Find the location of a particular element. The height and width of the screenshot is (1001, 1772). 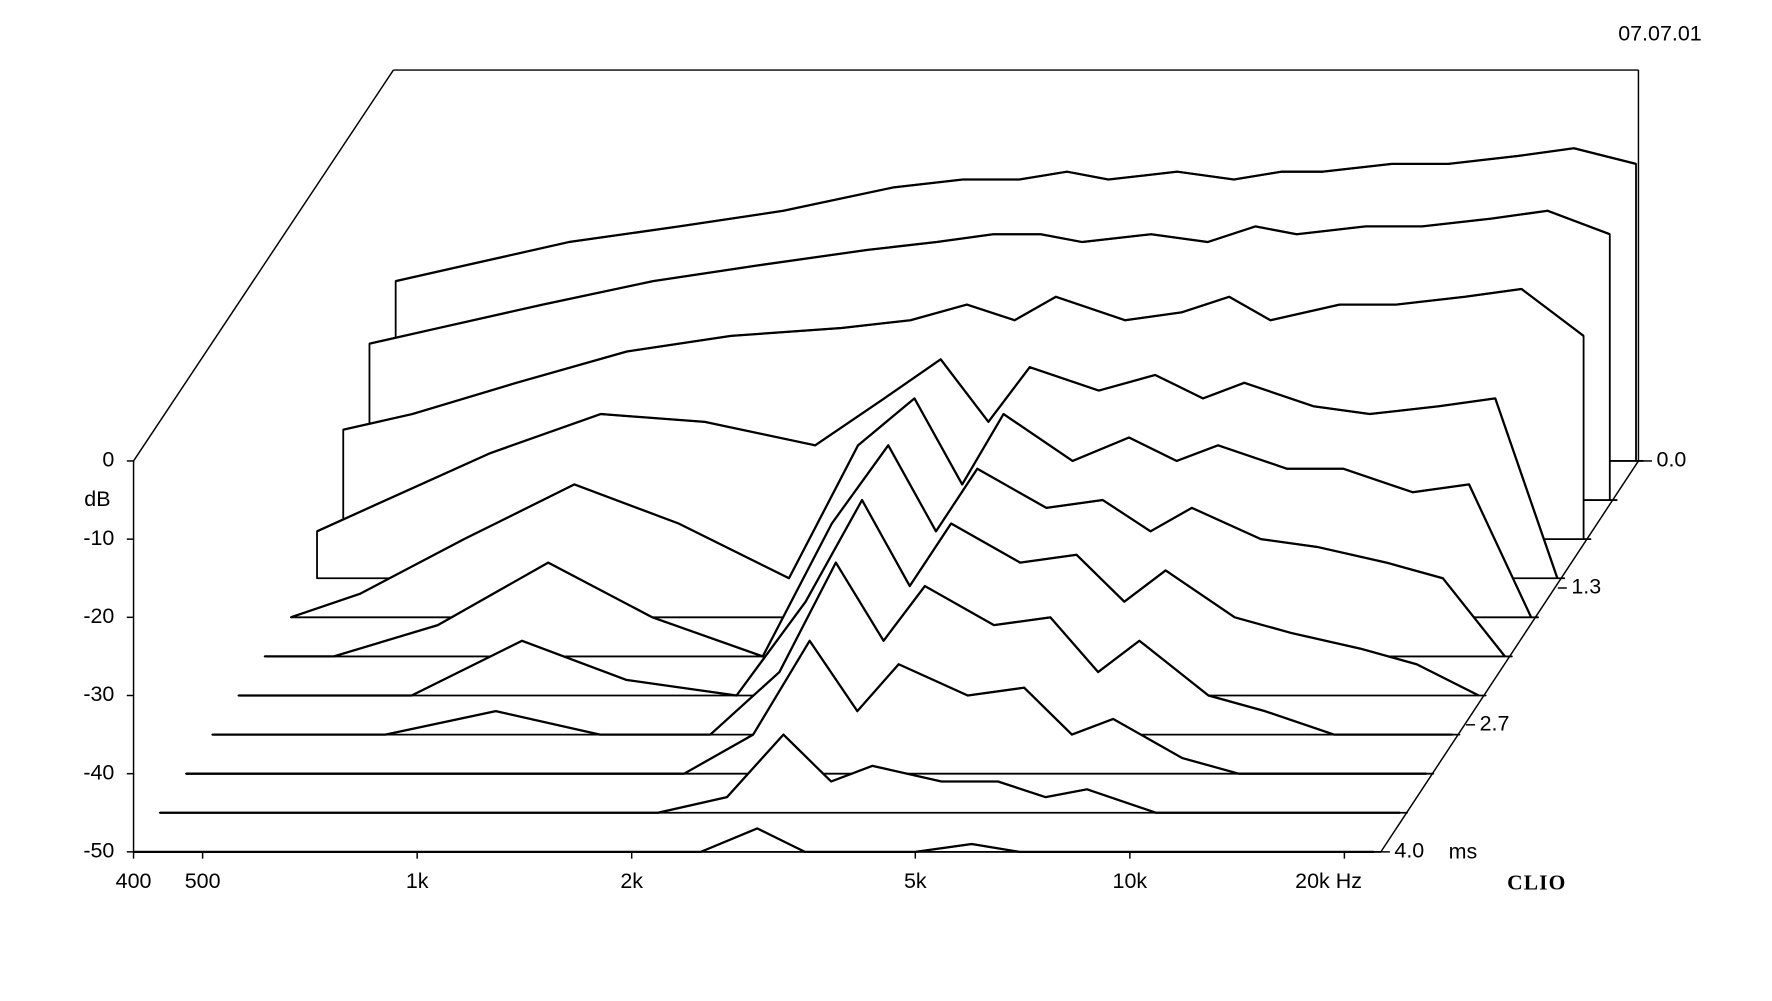

z-tick-label: 0.0 is located at coordinates (1672, 460).